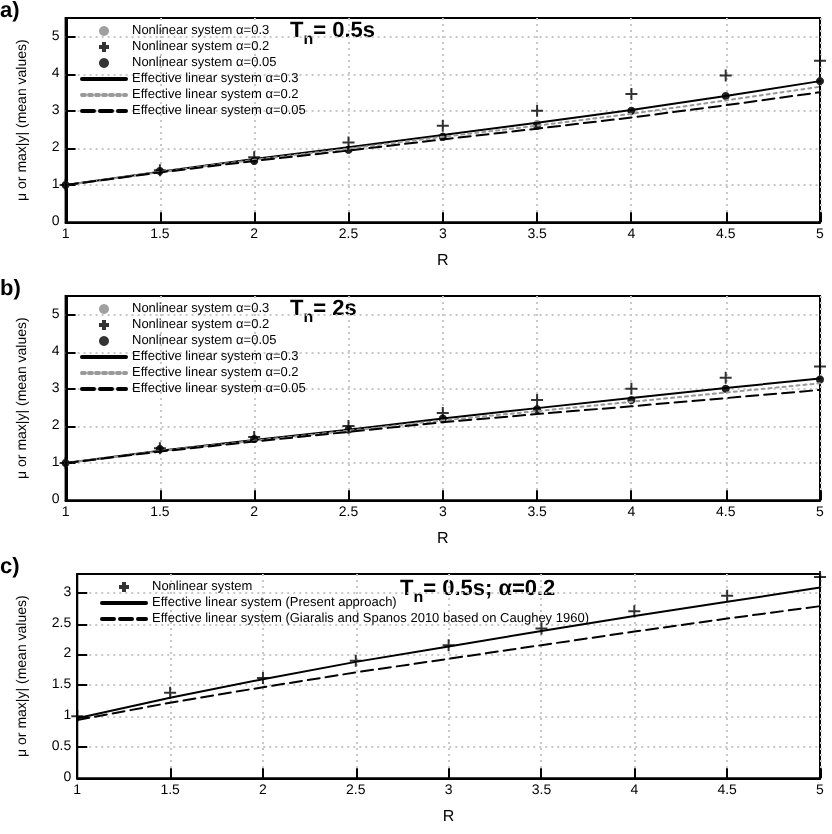 This screenshot has width=832, height=834. Describe the element at coordinates (10, 11) in the screenshot. I see `text: a)` at that location.